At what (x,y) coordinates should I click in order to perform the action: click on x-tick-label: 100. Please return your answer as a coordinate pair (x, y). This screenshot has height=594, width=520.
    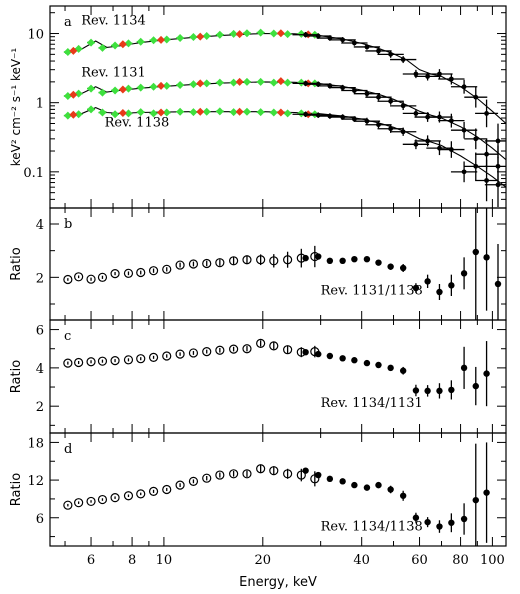
    Looking at the image, I should click on (492, 560).